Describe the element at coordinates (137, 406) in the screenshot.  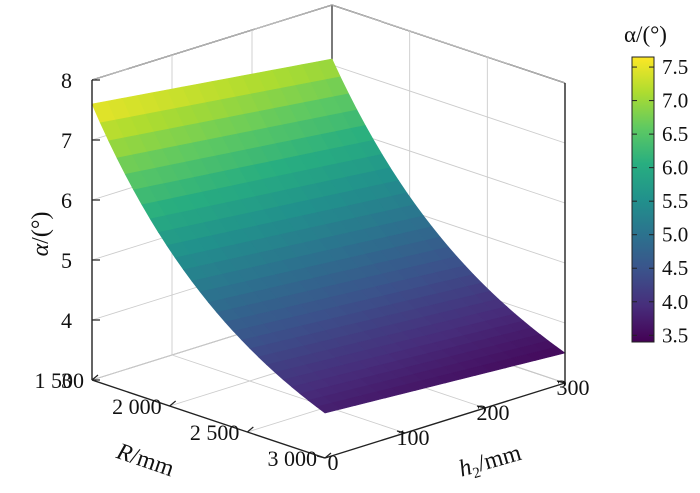
I see `x-tick-label: 2 000` at that location.